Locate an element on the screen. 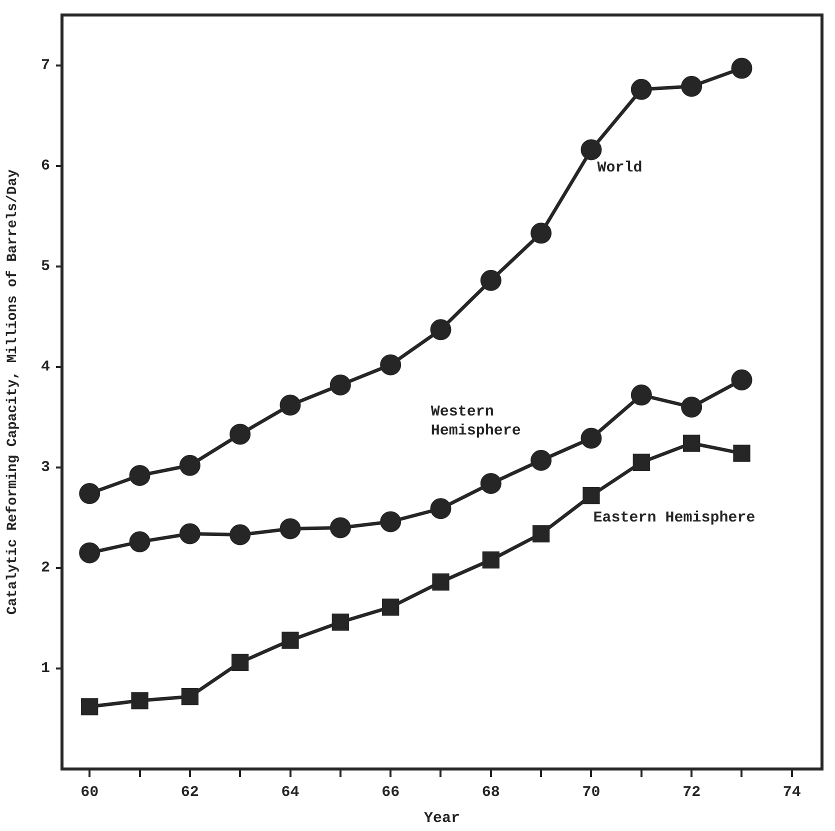 Image resolution: width=835 pixels, height=831 pixels. y-tick-label: 3 is located at coordinates (45, 467).